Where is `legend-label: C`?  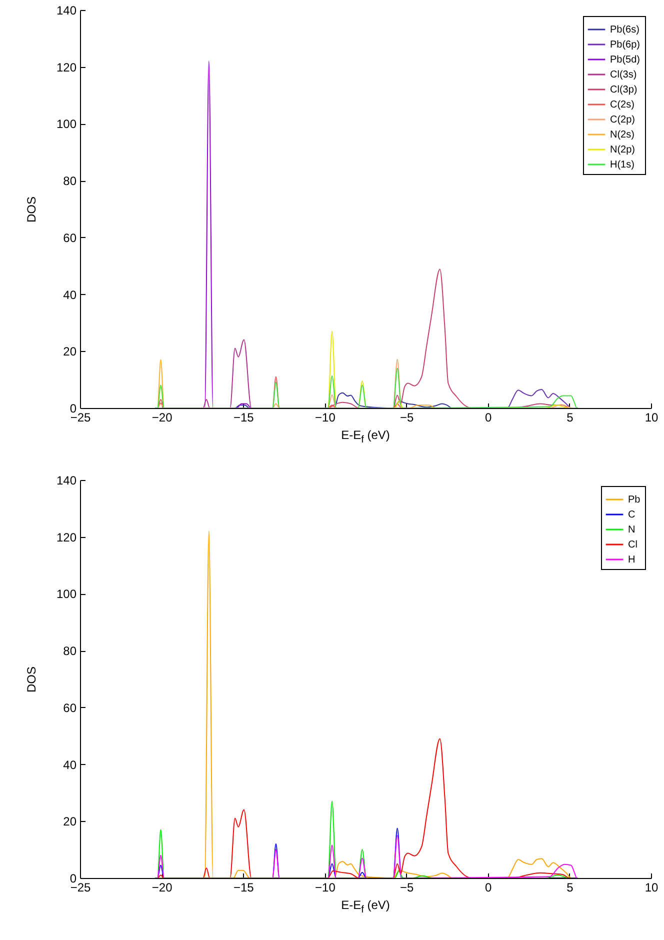 legend-label: C is located at coordinates (632, 515).